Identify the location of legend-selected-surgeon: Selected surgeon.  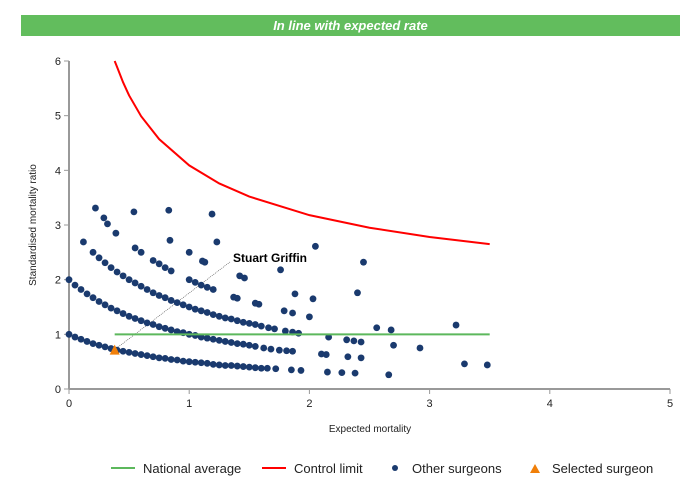
(591, 468).